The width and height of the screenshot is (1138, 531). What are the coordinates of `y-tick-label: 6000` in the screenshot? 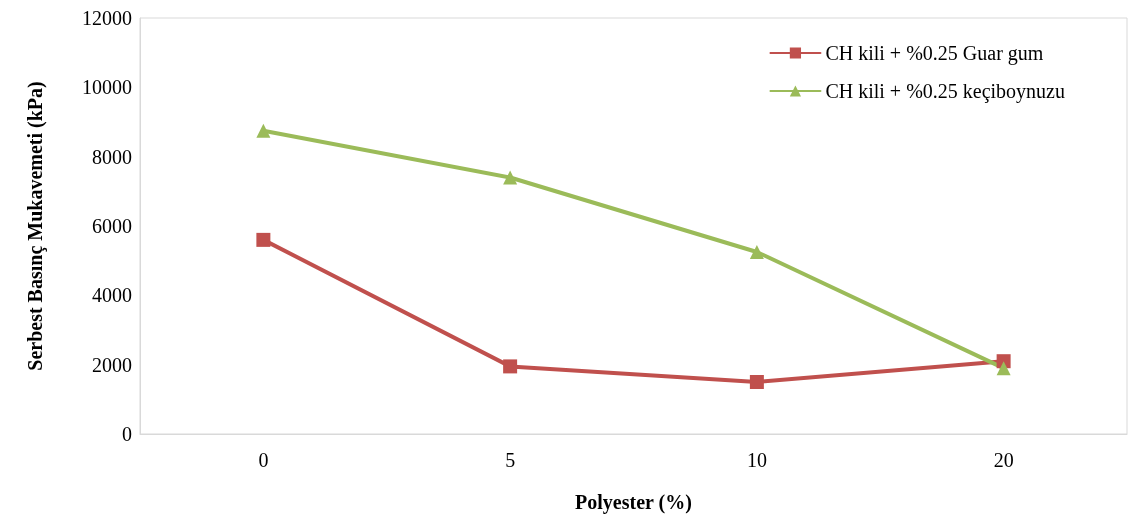 It's located at (112, 226).